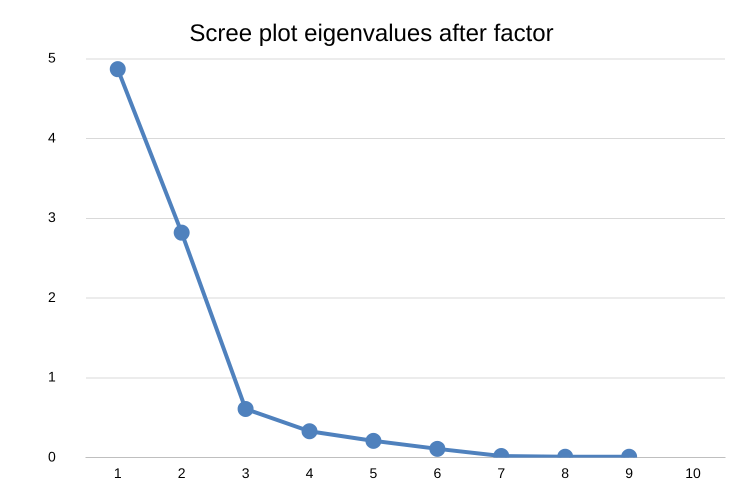 The width and height of the screenshot is (743, 504). What do you see at coordinates (629, 472) in the screenshot?
I see `x-tick-label: 9` at bounding box center [629, 472].